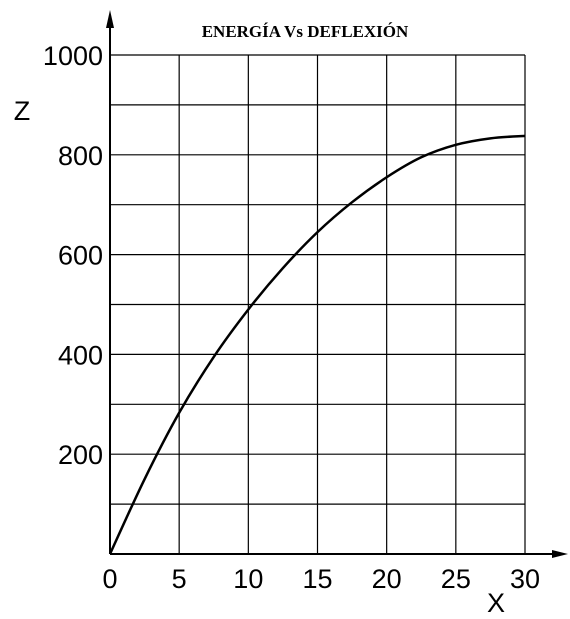 This screenshot has width=570, height=619. Describe the element at coordinates (80, 256) in the screenshot. I see `y-tick-label: 600` at that location.